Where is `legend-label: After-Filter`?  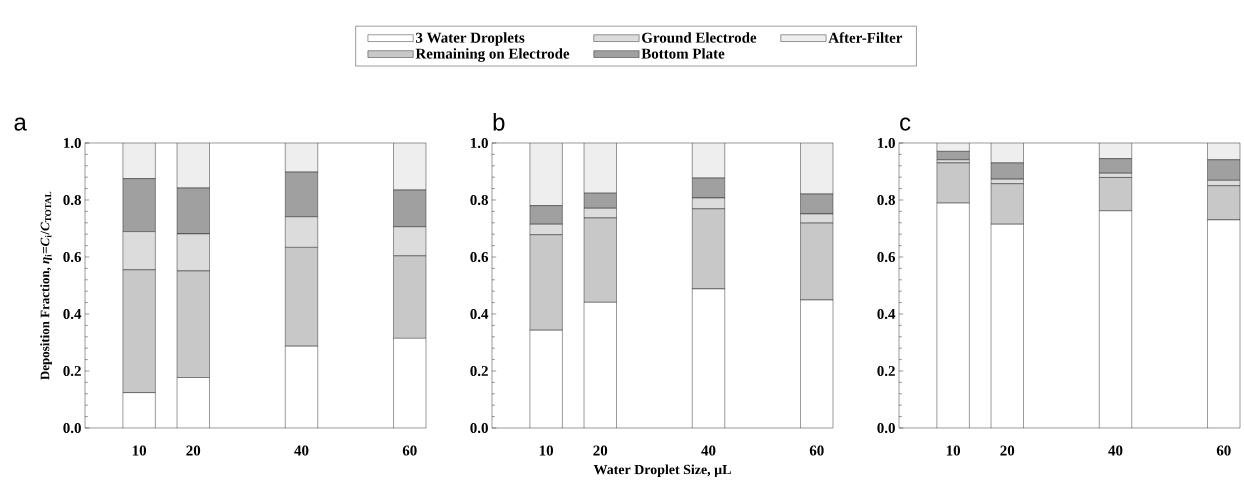 legend-label: After-Filter is located at coordinates (865, 37).